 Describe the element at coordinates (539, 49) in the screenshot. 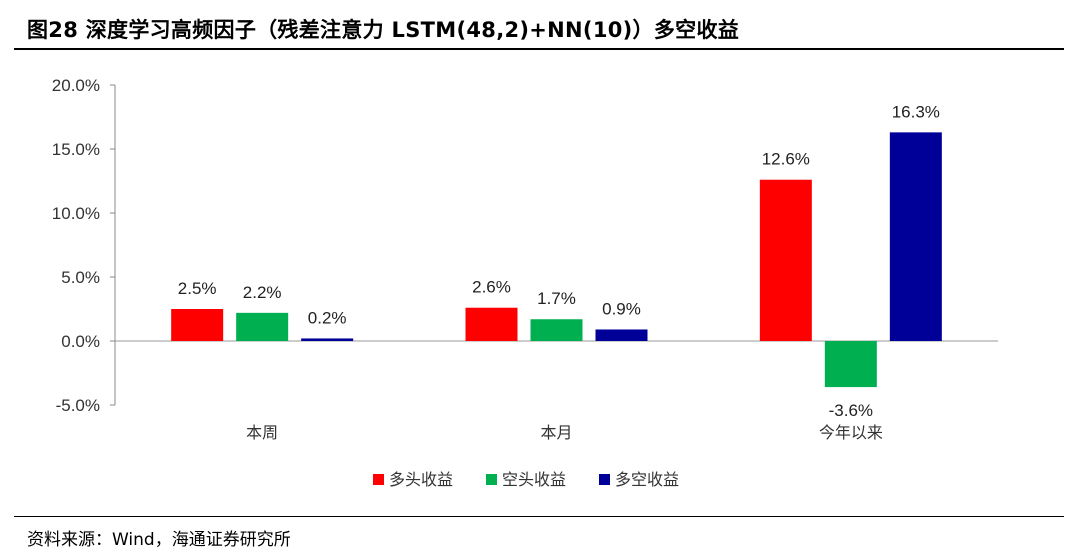

I see `title-rule` at that location.